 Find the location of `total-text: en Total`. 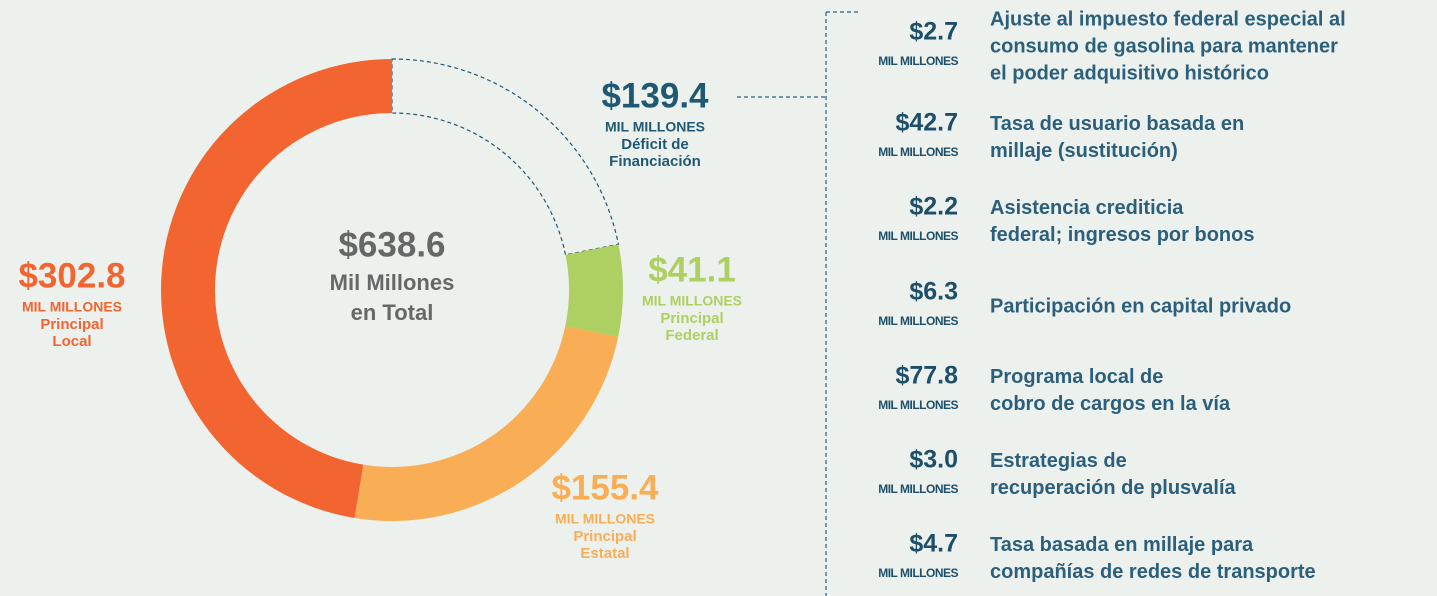

total-text: en Total is located at coordinates (392, 312).